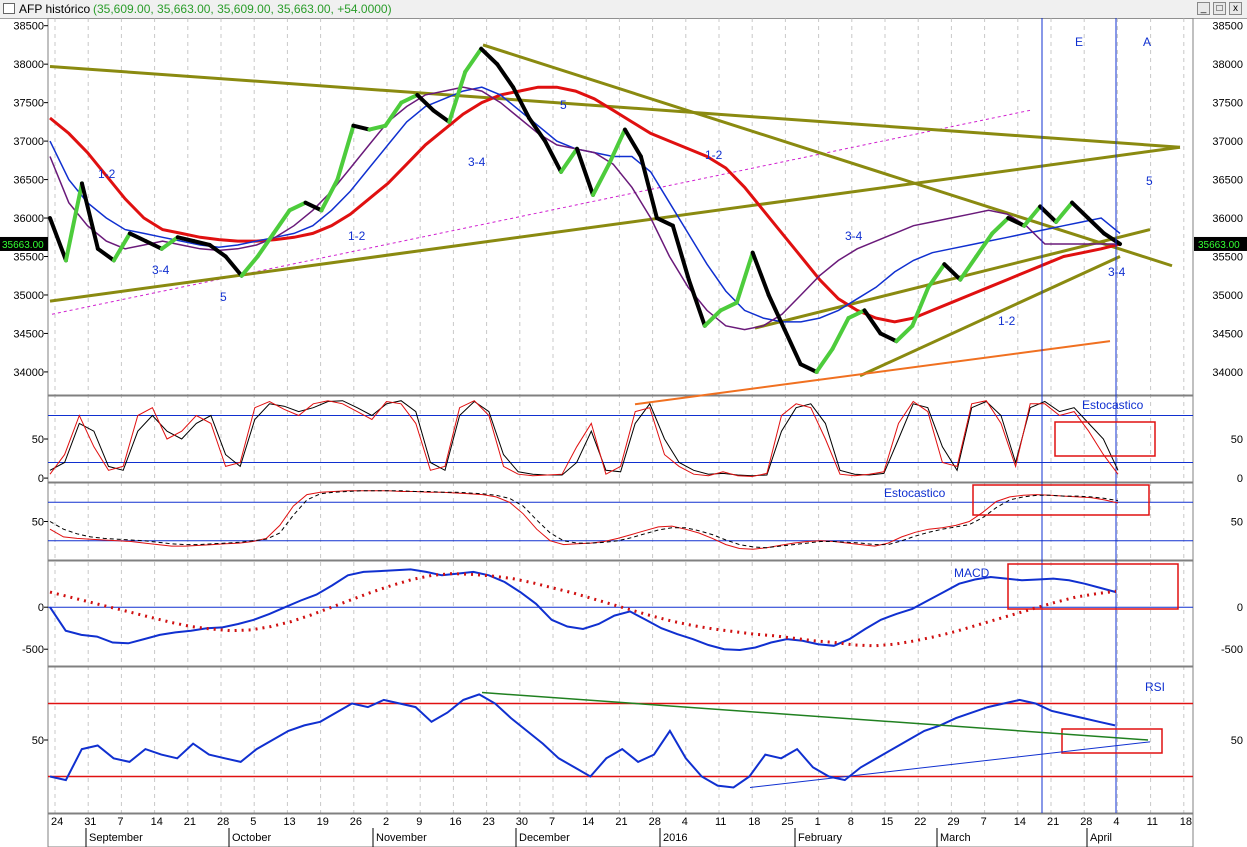 The height and width of the screenshot is (847, 1247). What do you see at coordinates (33, 650) in the screenshot?
I see `y-tick-label-left: -500` at bounding box center [33, 650].